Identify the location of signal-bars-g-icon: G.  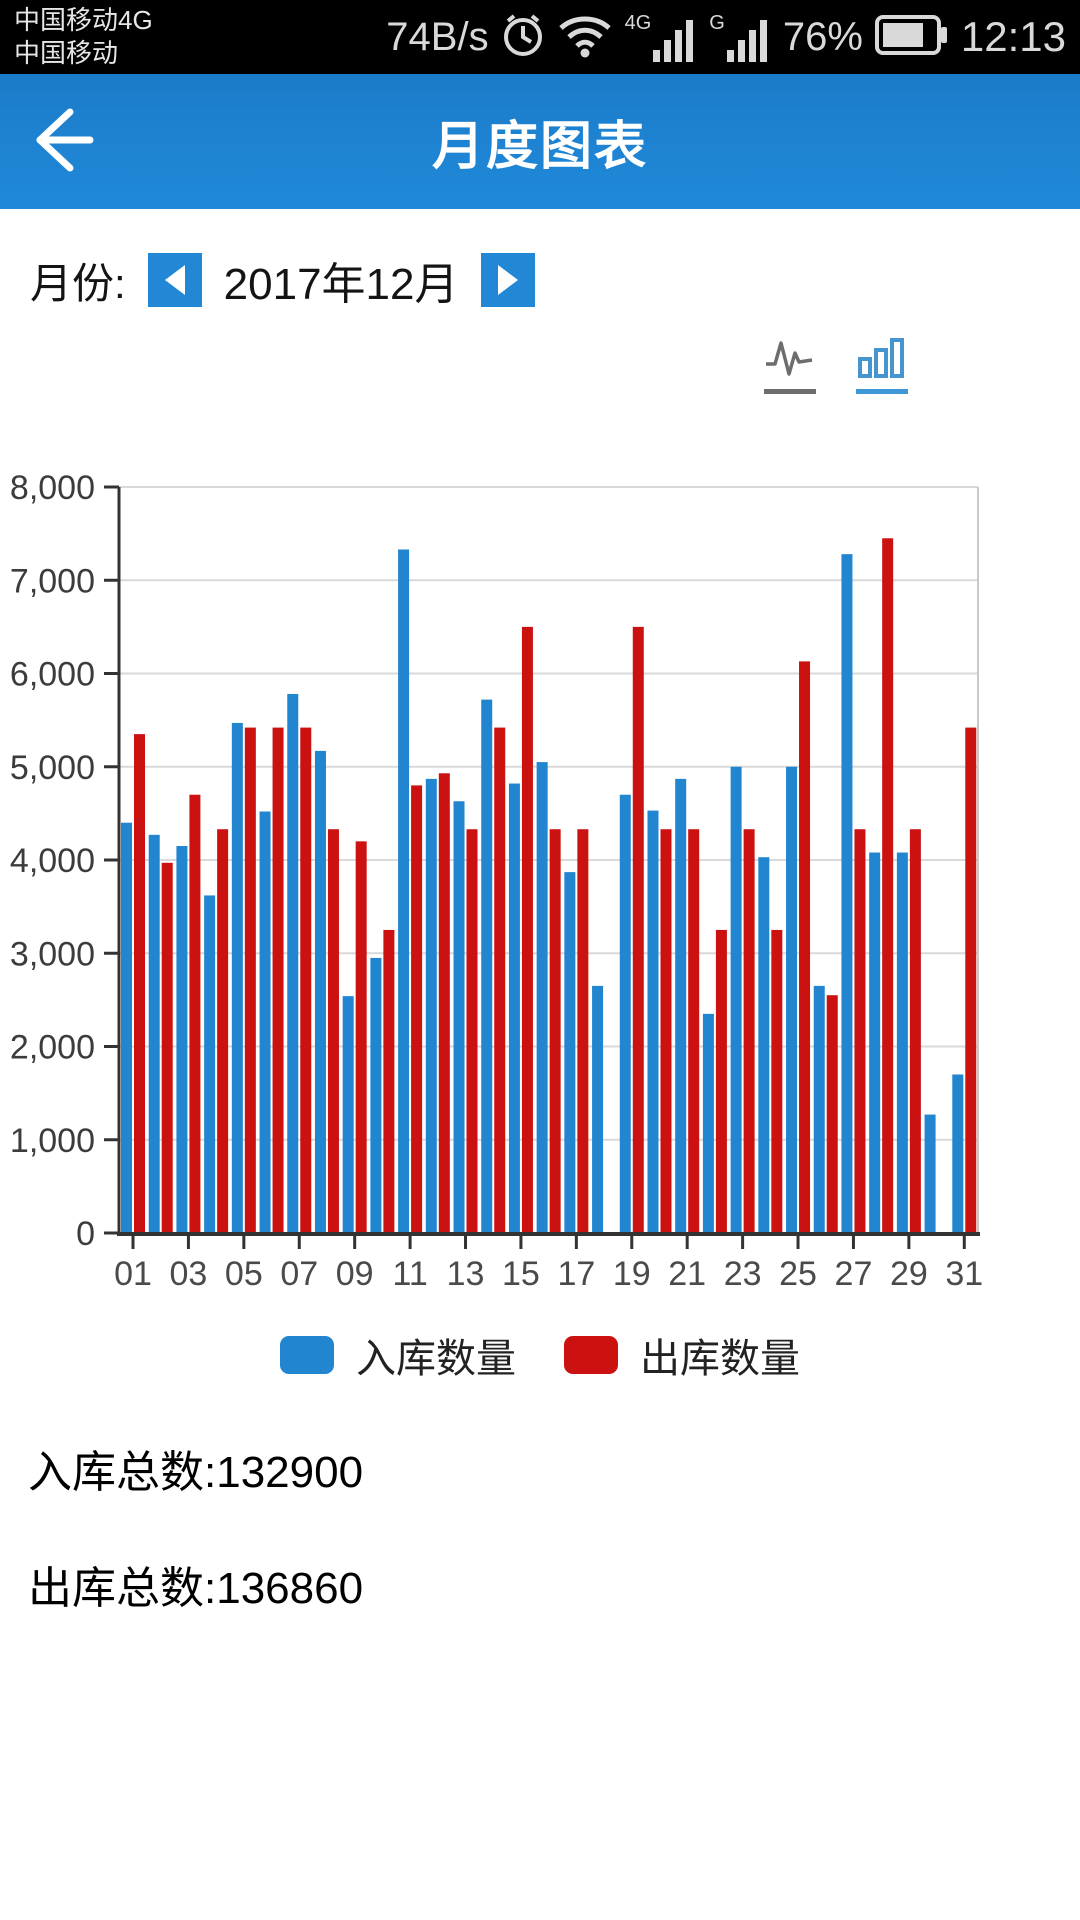
(740, 37).